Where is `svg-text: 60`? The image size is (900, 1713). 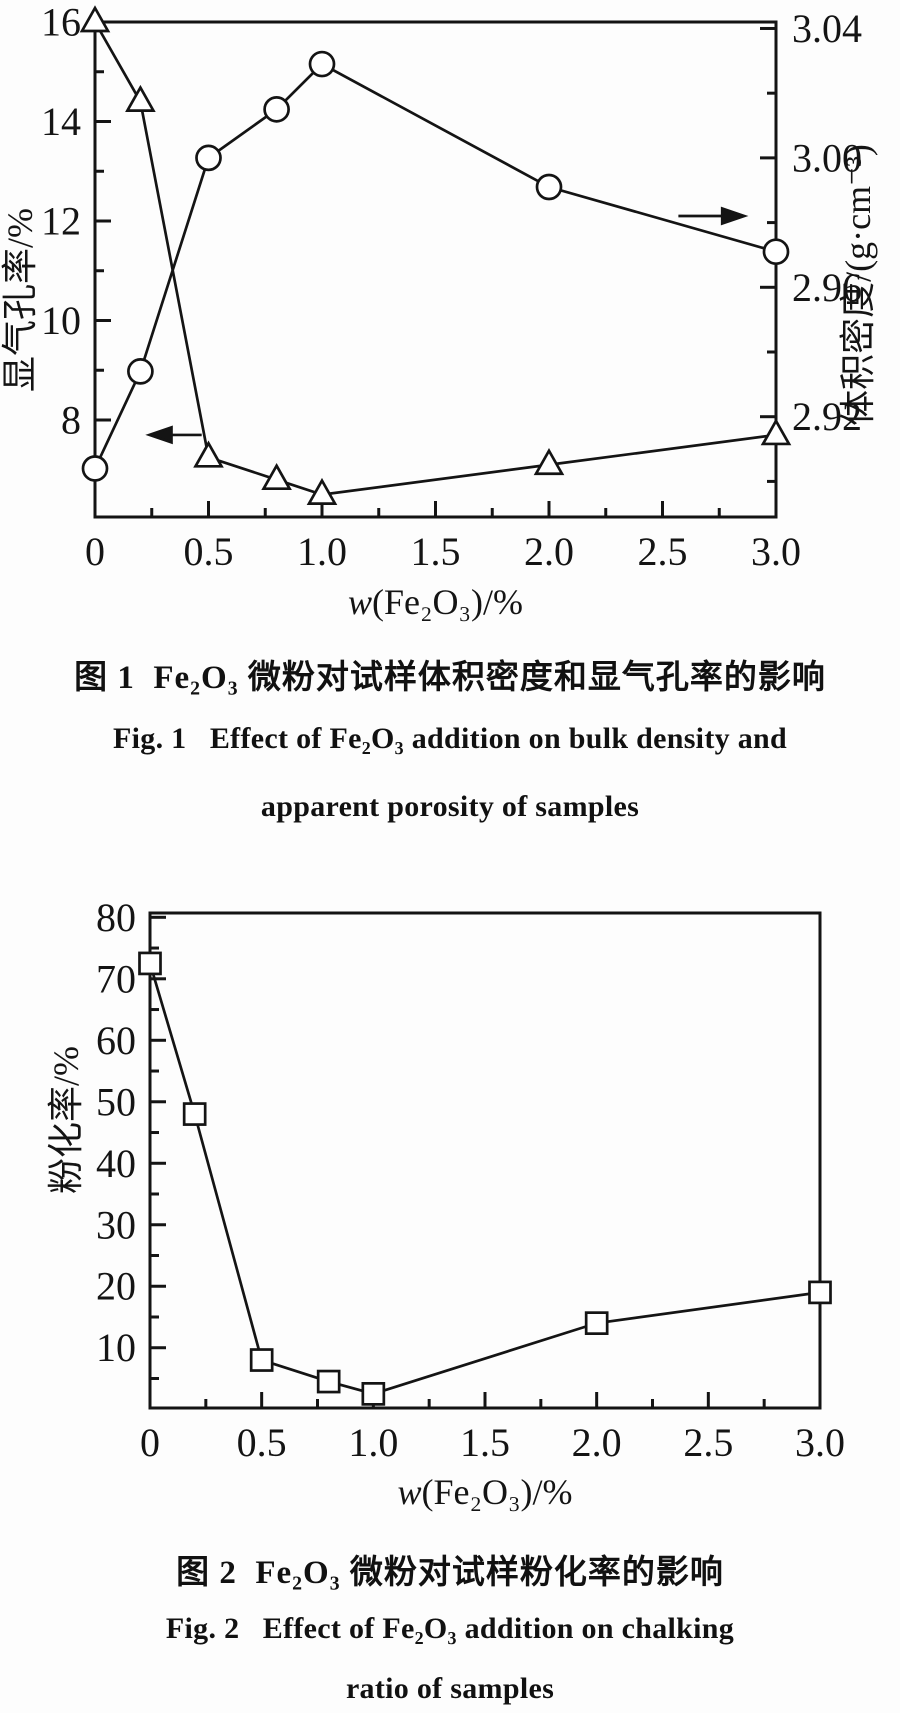
svg-text: 60 is located at coordinates (116, 1040).